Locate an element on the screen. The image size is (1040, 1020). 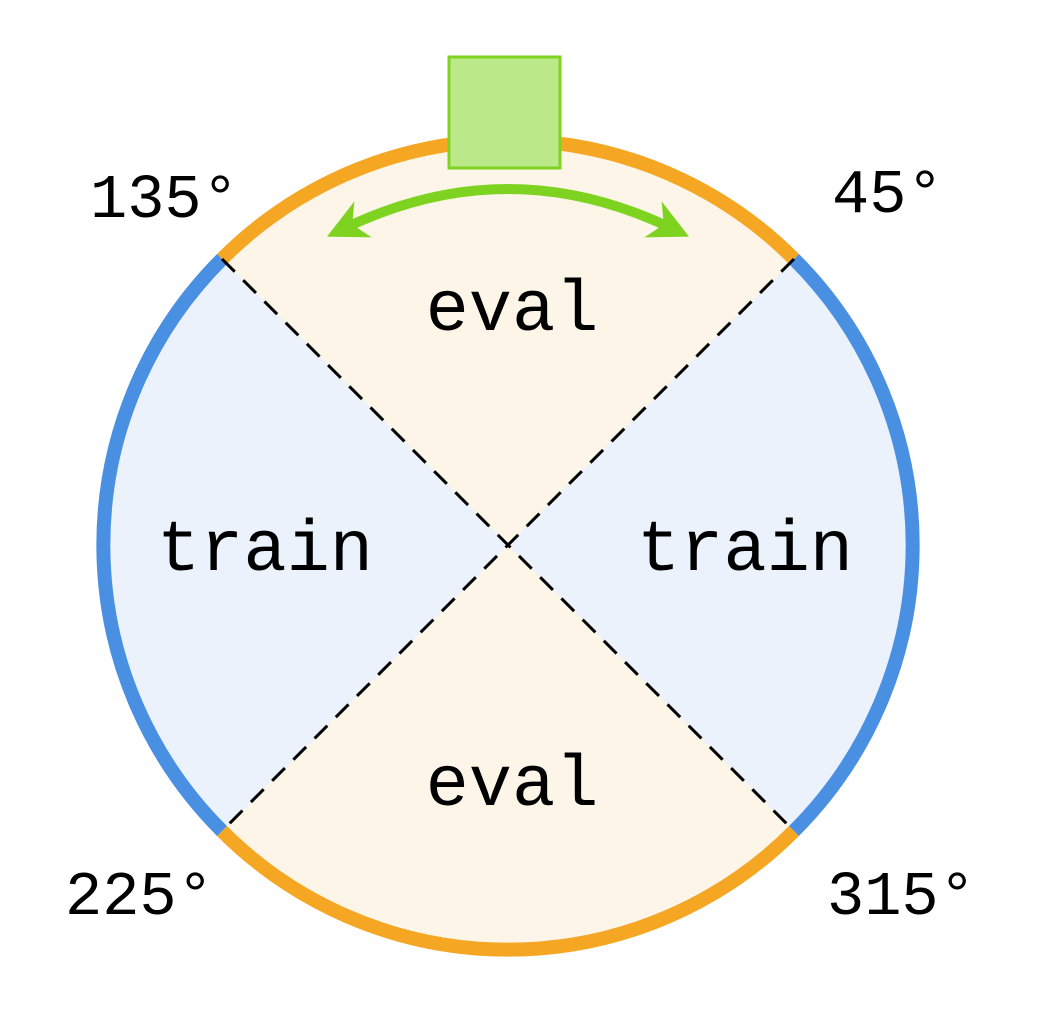
rotation-arrow is located at coordinates (508, 211).